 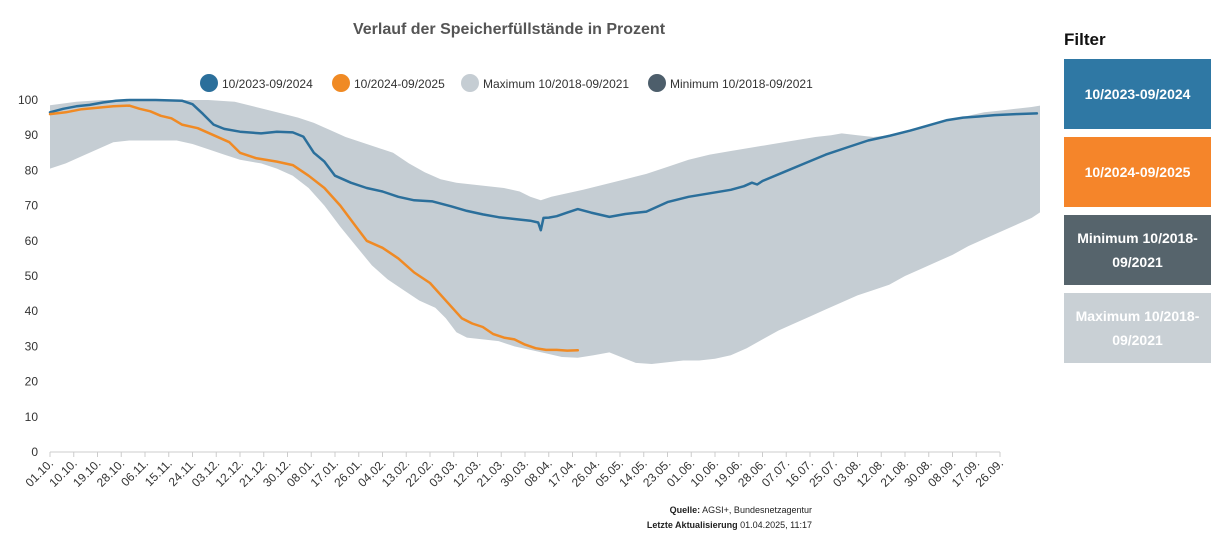 I want to click on y-tick-label: 20, so click(x=32, y=382).